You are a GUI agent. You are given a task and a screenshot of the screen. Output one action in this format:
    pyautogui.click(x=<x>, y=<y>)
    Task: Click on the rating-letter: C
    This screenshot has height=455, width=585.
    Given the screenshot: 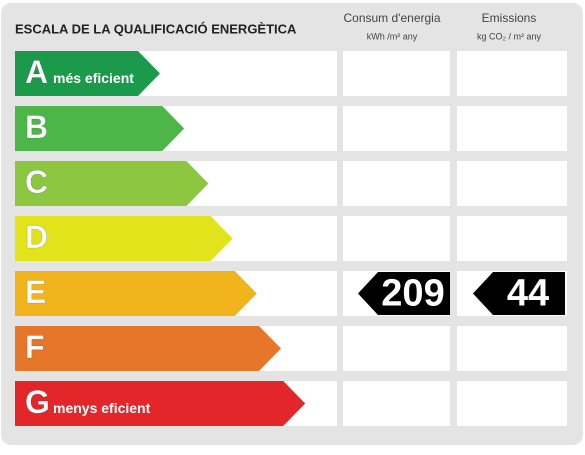 What is the action you would take?
    pyautogui.click(x=36, y=182)
    